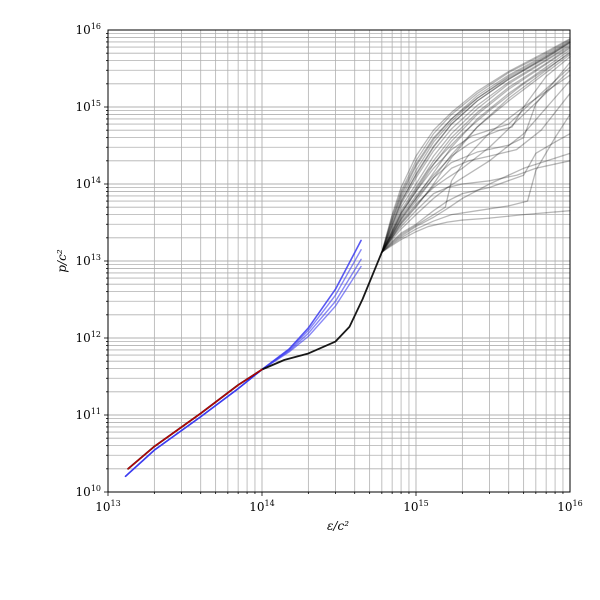  Describe the element at coordinates (88, 29) in the screenshot. I see `y-tick-label: 1016` at that location.